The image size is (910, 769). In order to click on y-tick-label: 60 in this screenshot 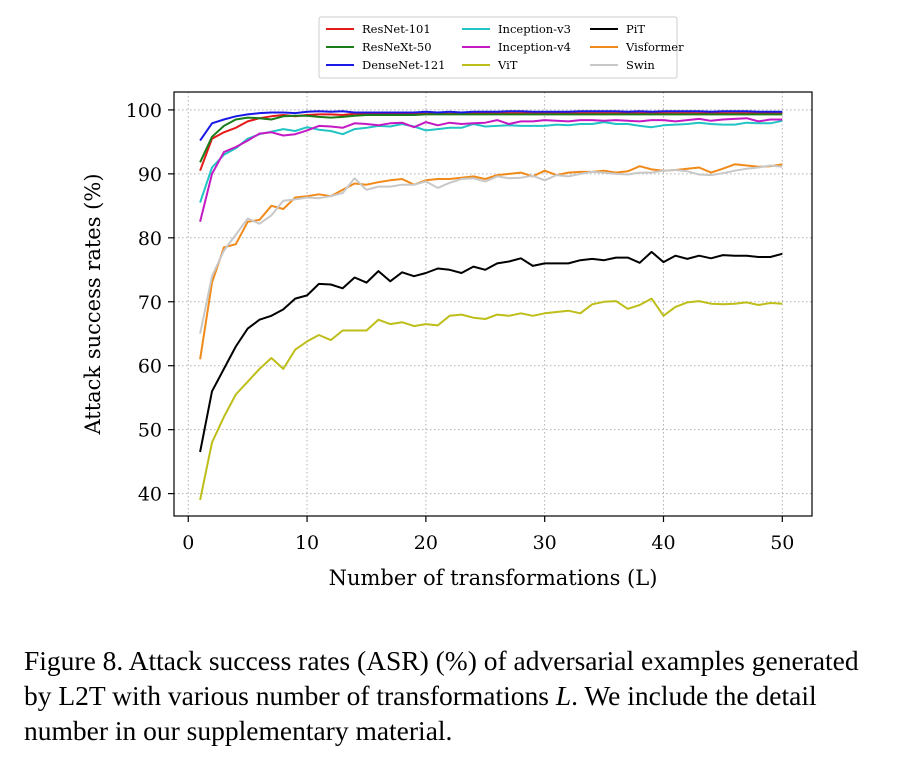, I will do `click(150, 367)`.